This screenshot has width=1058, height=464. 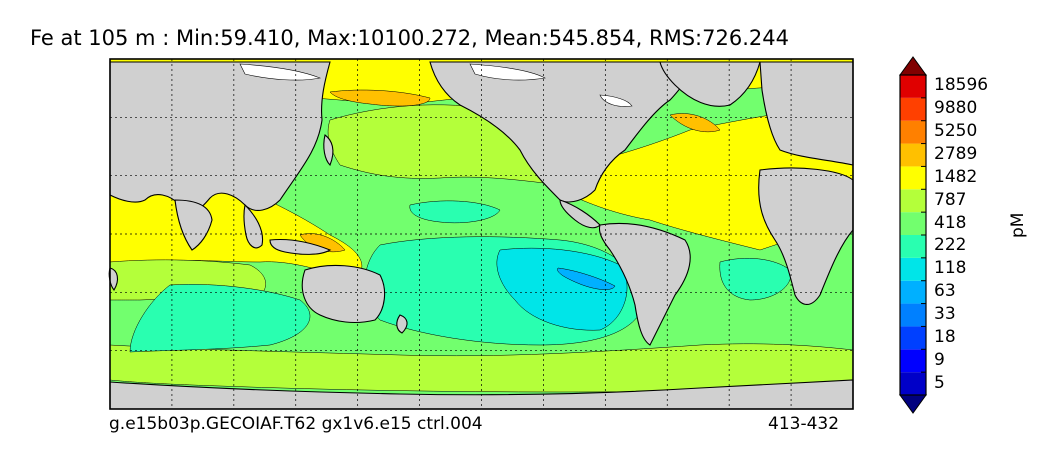 I want to click on field-south-atlantic, so click(x=755, y=279).